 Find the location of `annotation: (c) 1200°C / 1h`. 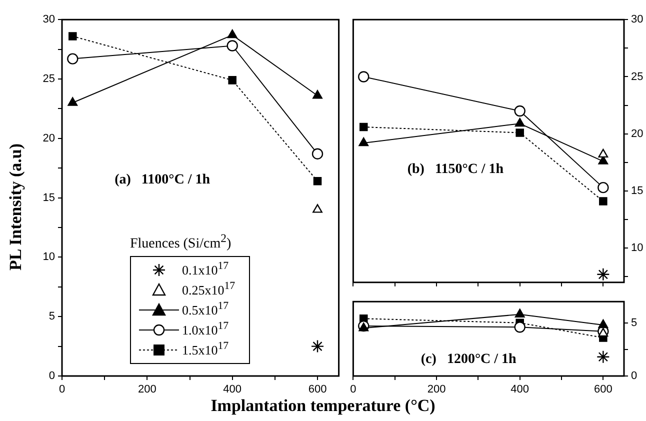

annotation: (c) 1200°C / 1h is located at coordinates (468, 360).